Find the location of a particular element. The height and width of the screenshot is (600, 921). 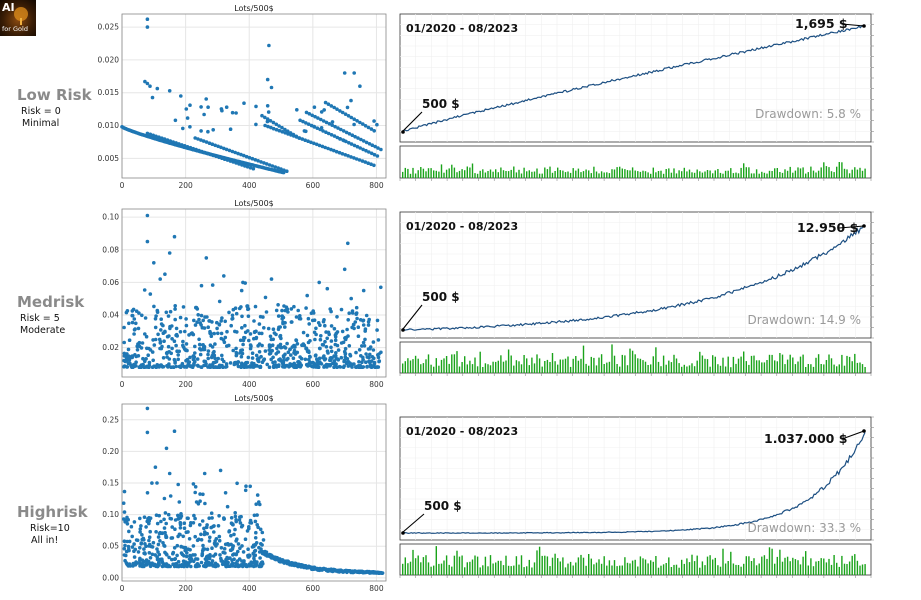

x-tick-label: 800 is located at coordinates (376, 384).